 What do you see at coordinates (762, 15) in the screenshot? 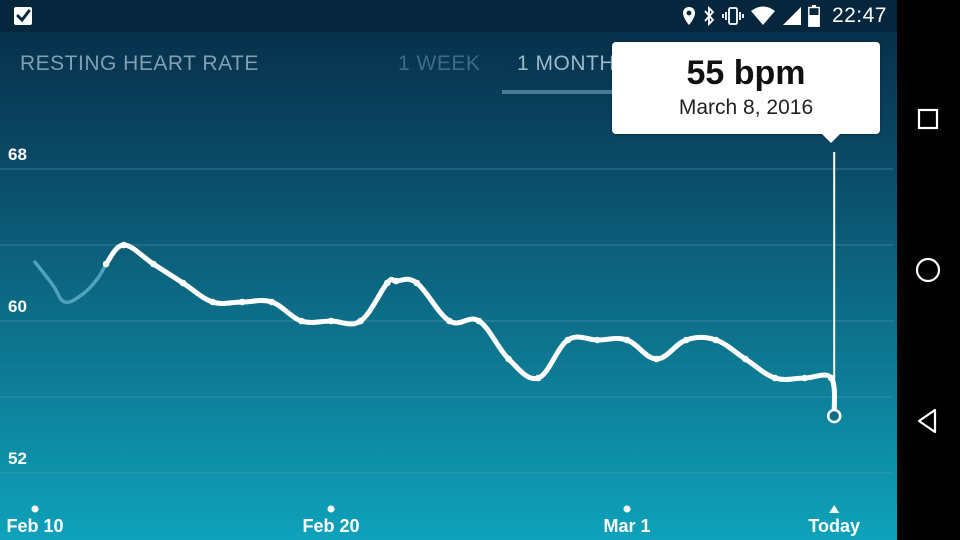
I see `wifi-icon` at bounding box center [762, 15].